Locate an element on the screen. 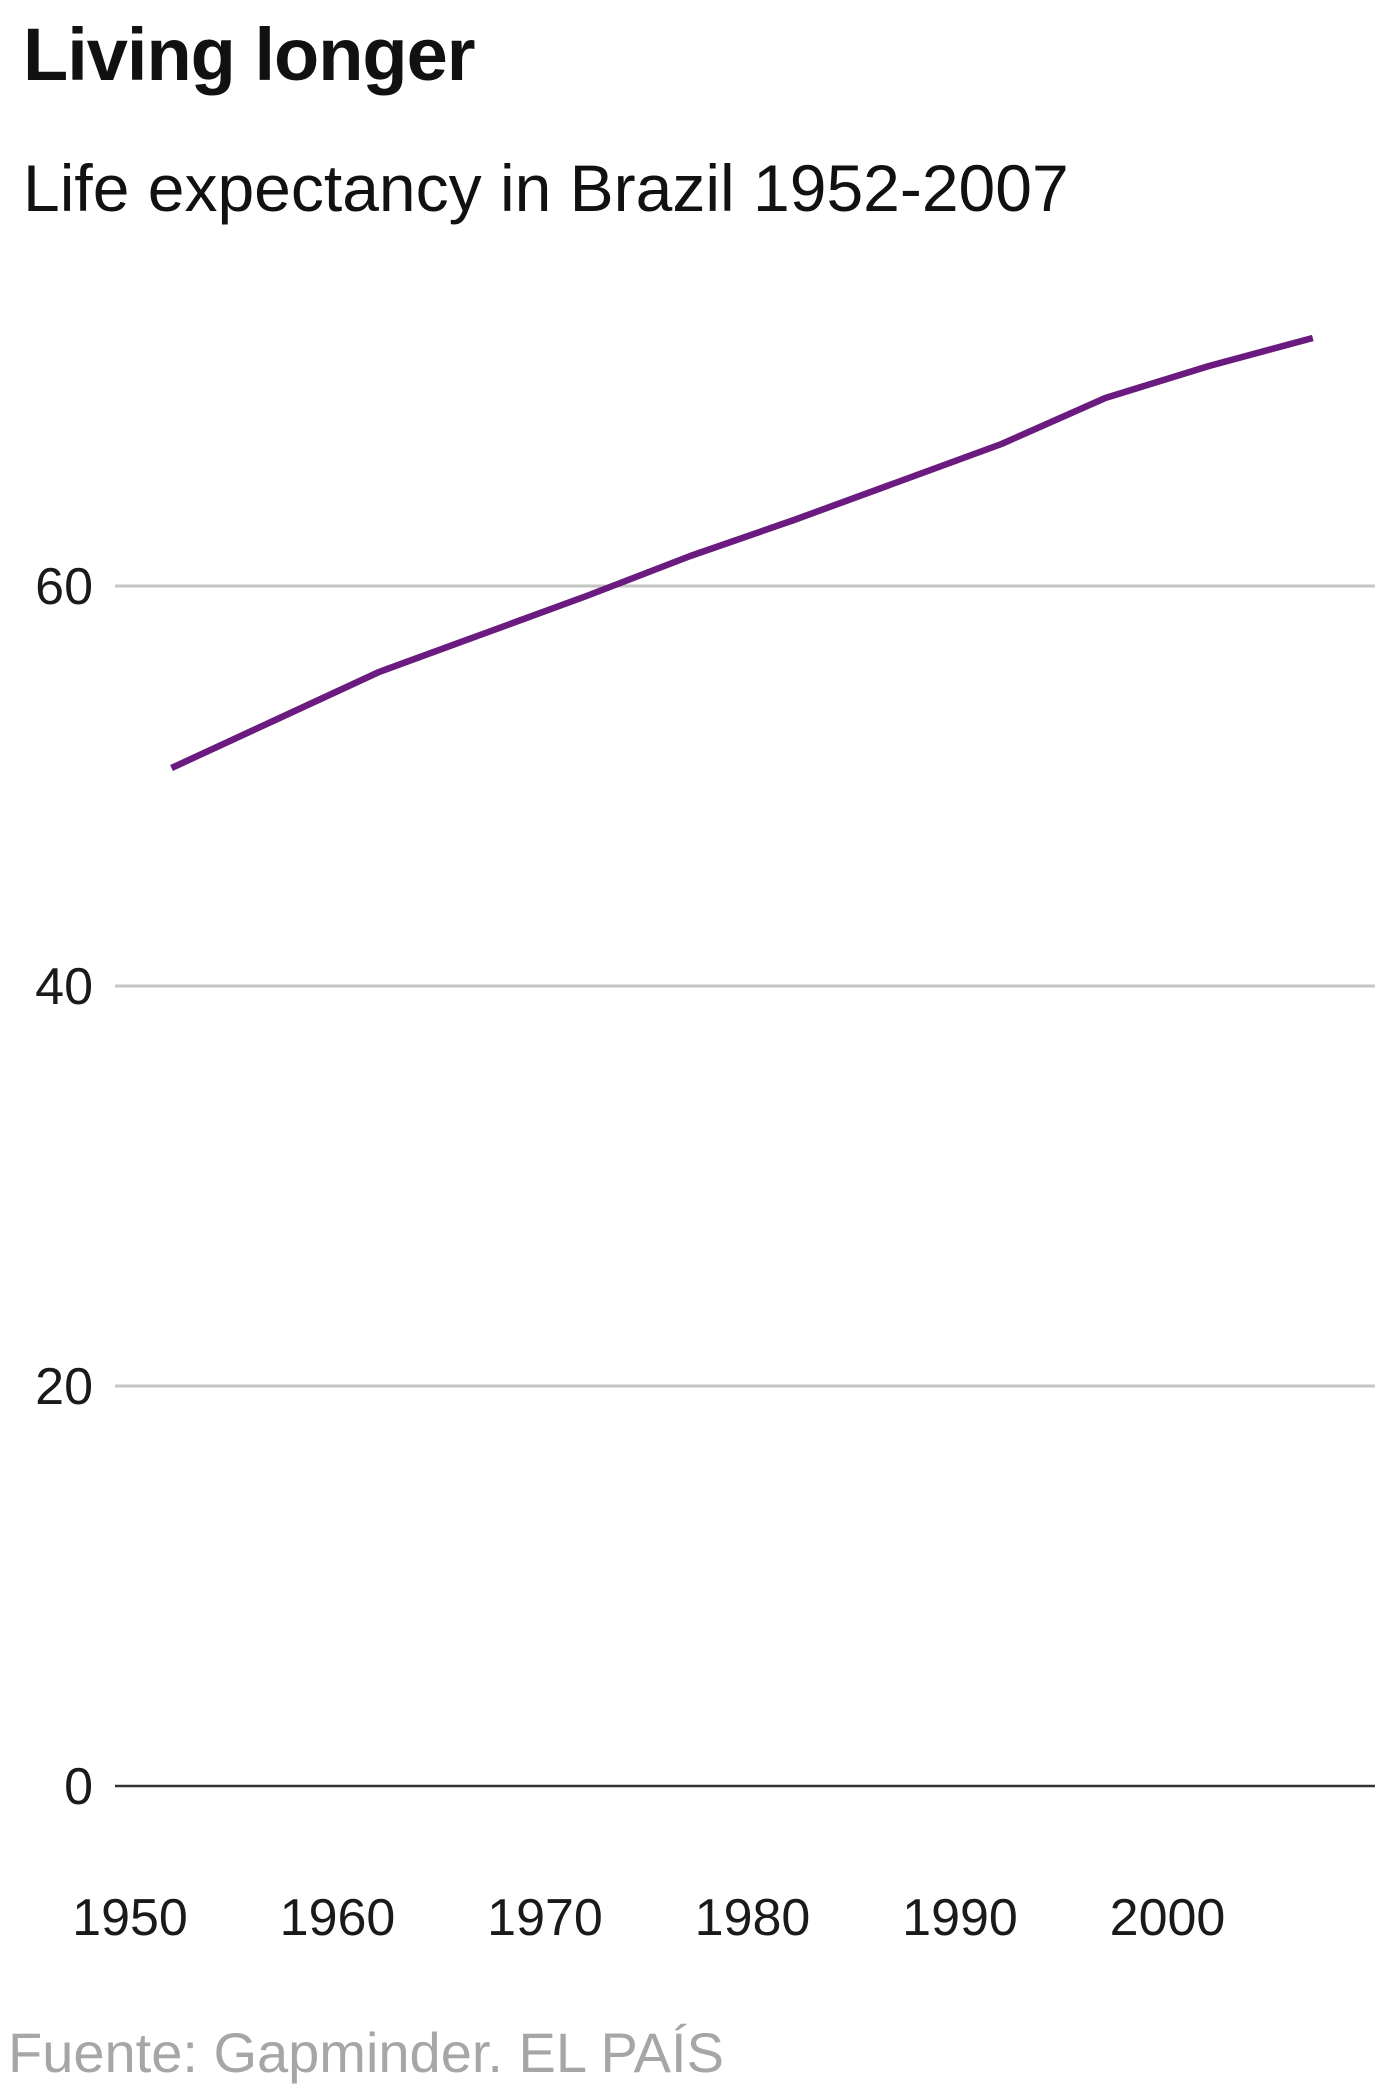 The image size is (1395, 2093). y-tick-label: 60 is located at coordinates (64, 587).